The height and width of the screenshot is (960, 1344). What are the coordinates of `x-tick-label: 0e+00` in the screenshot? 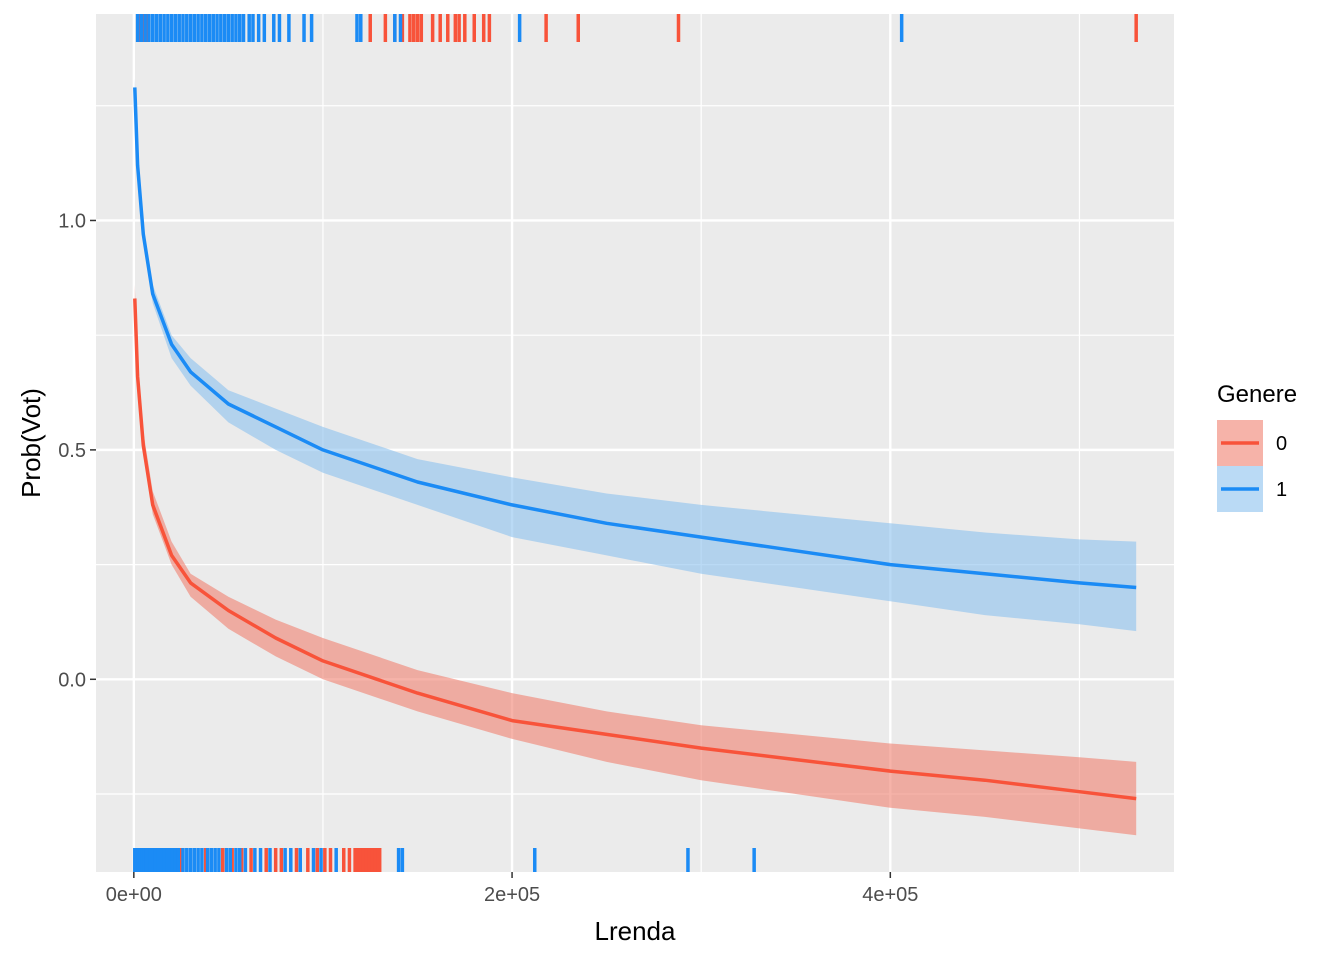 It's located at (134, 895).